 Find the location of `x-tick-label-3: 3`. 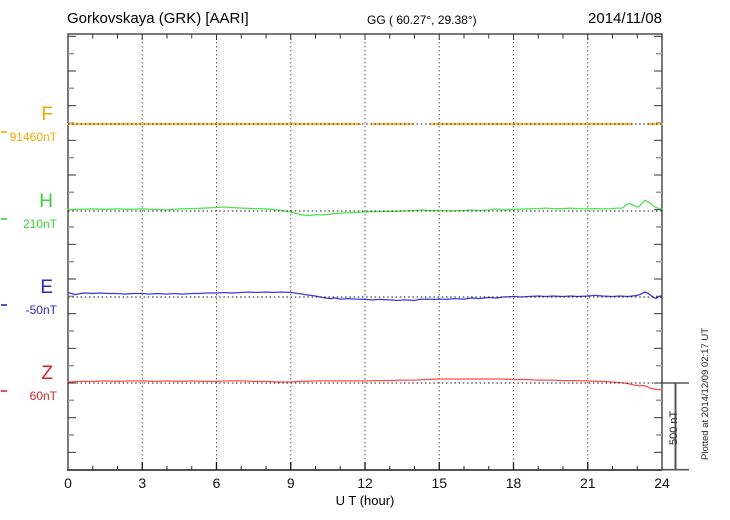

x-tick-label-3: 3 is located at coordinates (142, 483).